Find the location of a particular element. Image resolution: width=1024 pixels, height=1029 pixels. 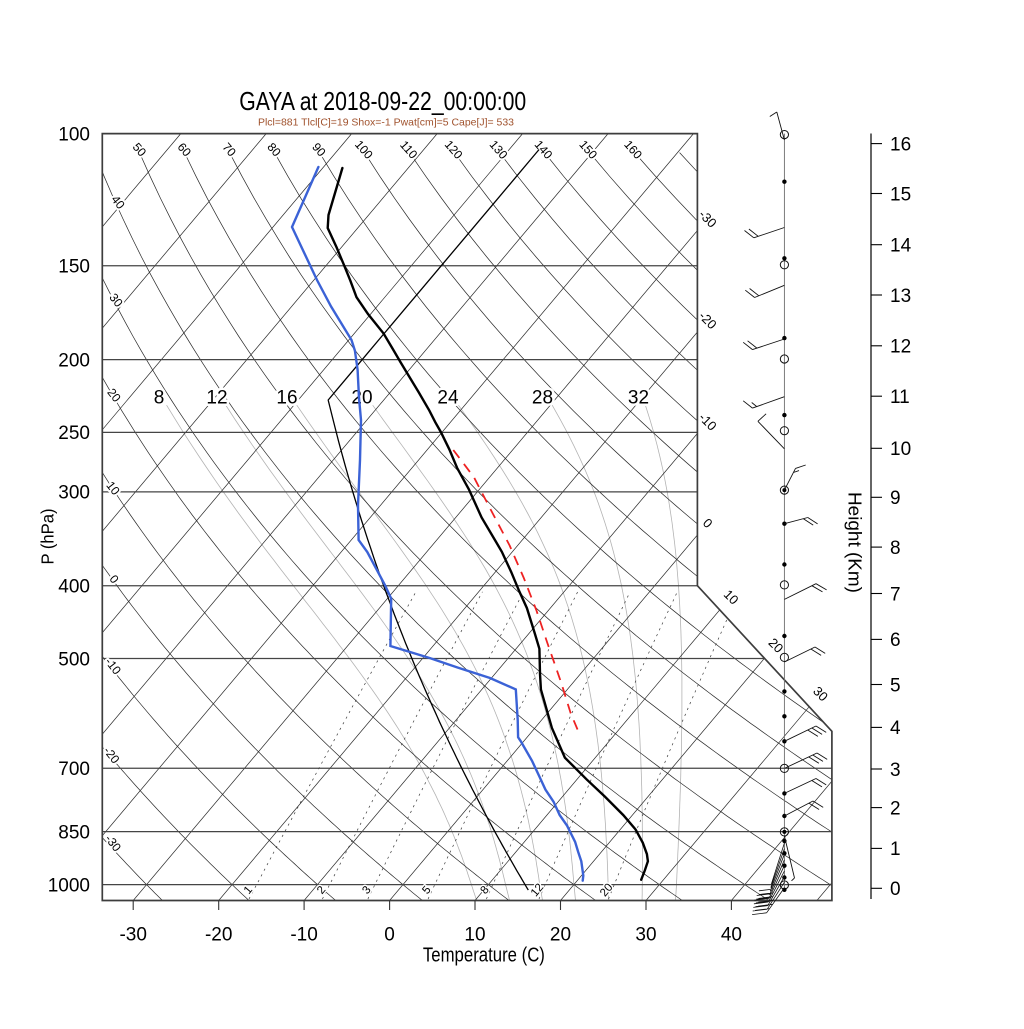

svg-text: 6 is located at coordinates (895, 640).